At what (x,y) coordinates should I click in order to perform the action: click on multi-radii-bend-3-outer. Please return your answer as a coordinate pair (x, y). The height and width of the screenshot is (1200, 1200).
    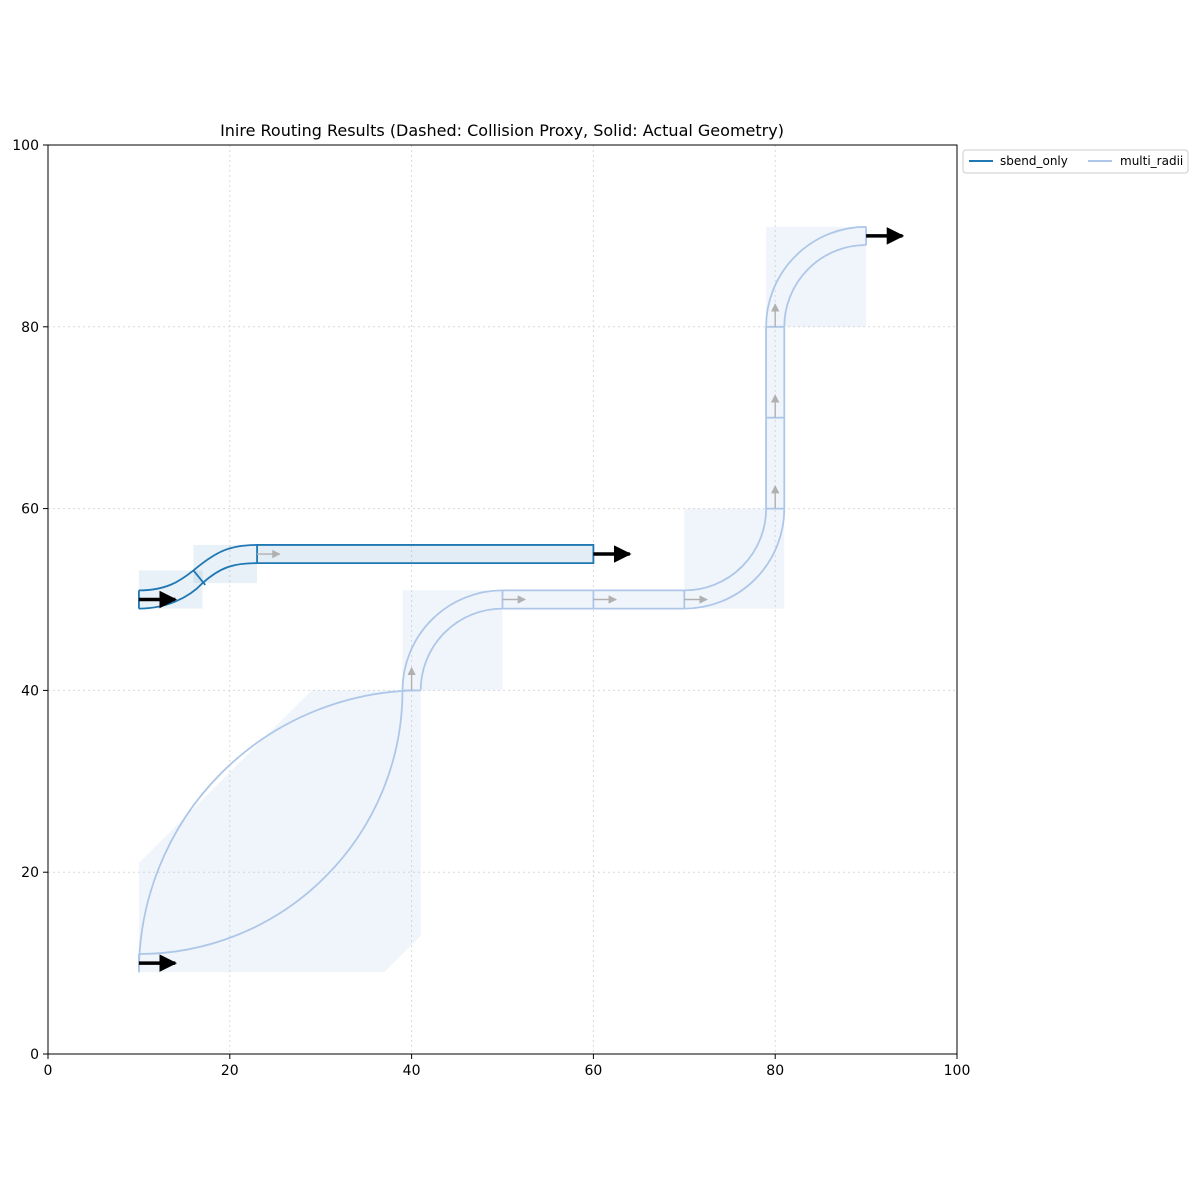
    Looking at the image, I should click on (726, 550).